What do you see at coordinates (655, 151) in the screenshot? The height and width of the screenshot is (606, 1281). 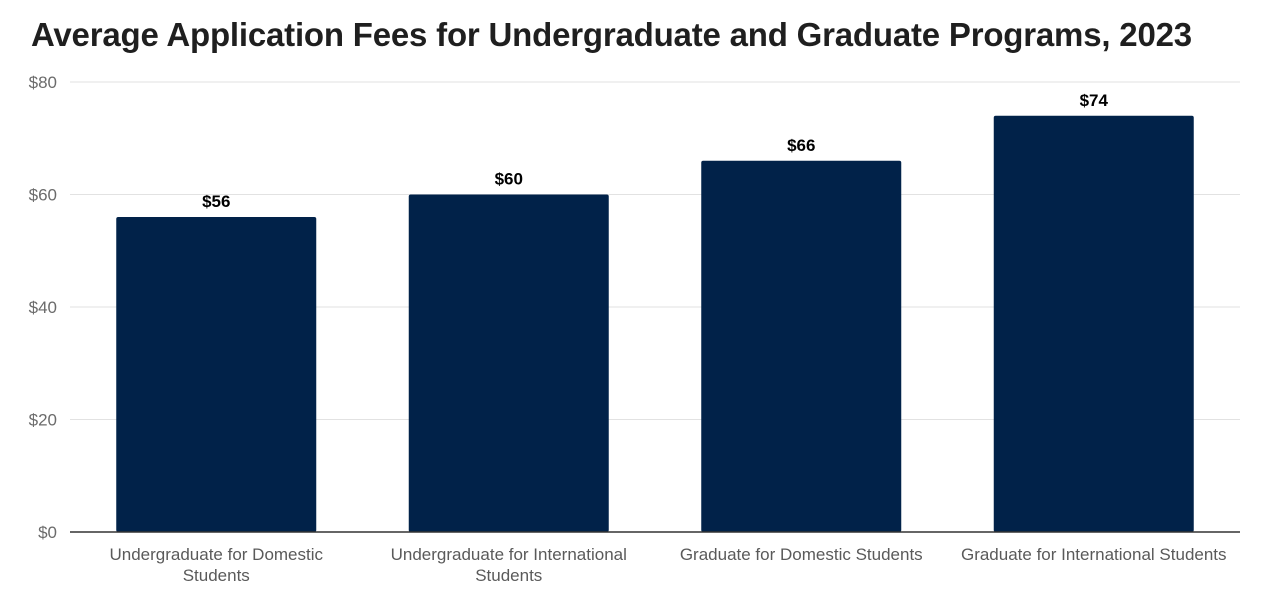 I see `data-labels: $56 $60 $66 $74` at bounding box center [655, 151].